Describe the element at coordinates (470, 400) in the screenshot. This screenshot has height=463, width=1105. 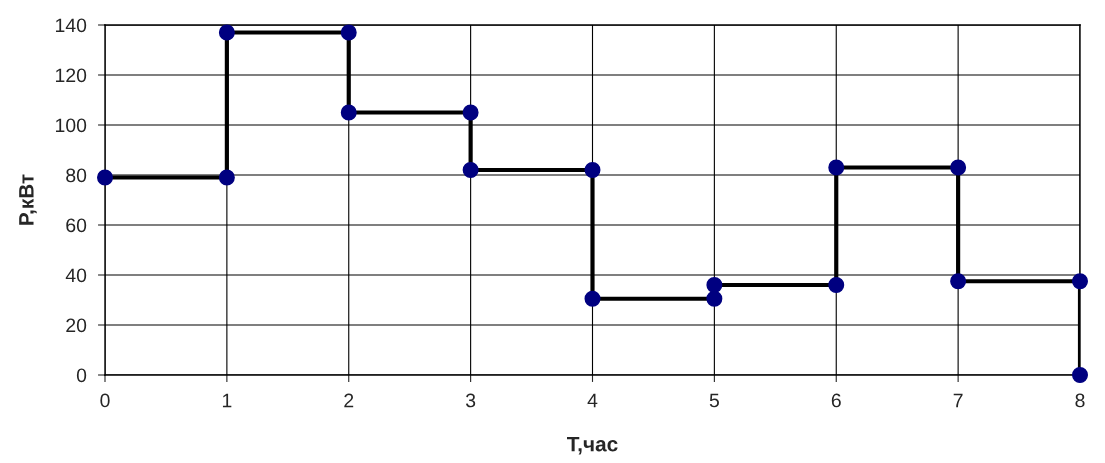
I see `x-tick-label: 3` at that location.